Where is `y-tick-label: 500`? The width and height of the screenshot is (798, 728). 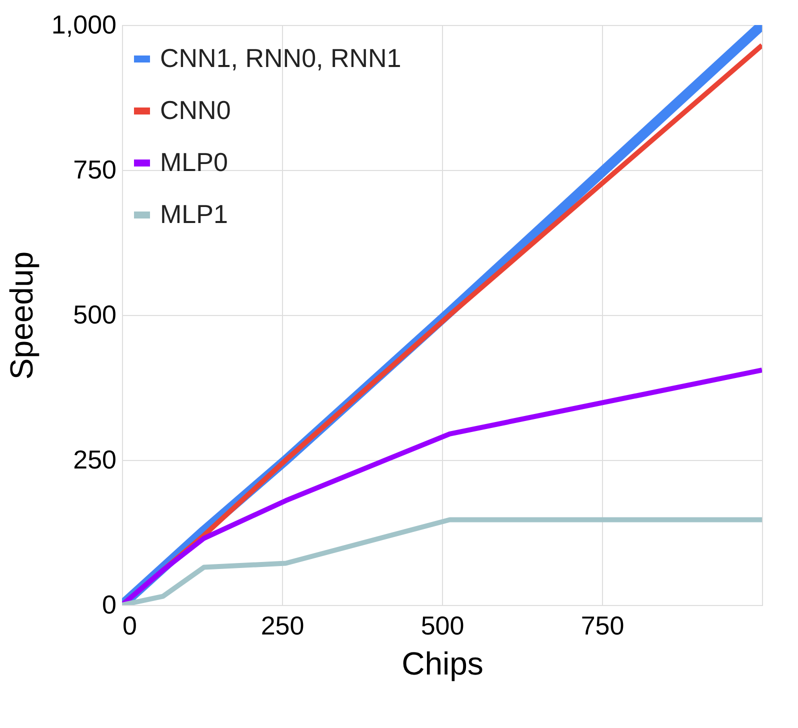
y-tick-label: 500 is located at coordinates (94, 315).